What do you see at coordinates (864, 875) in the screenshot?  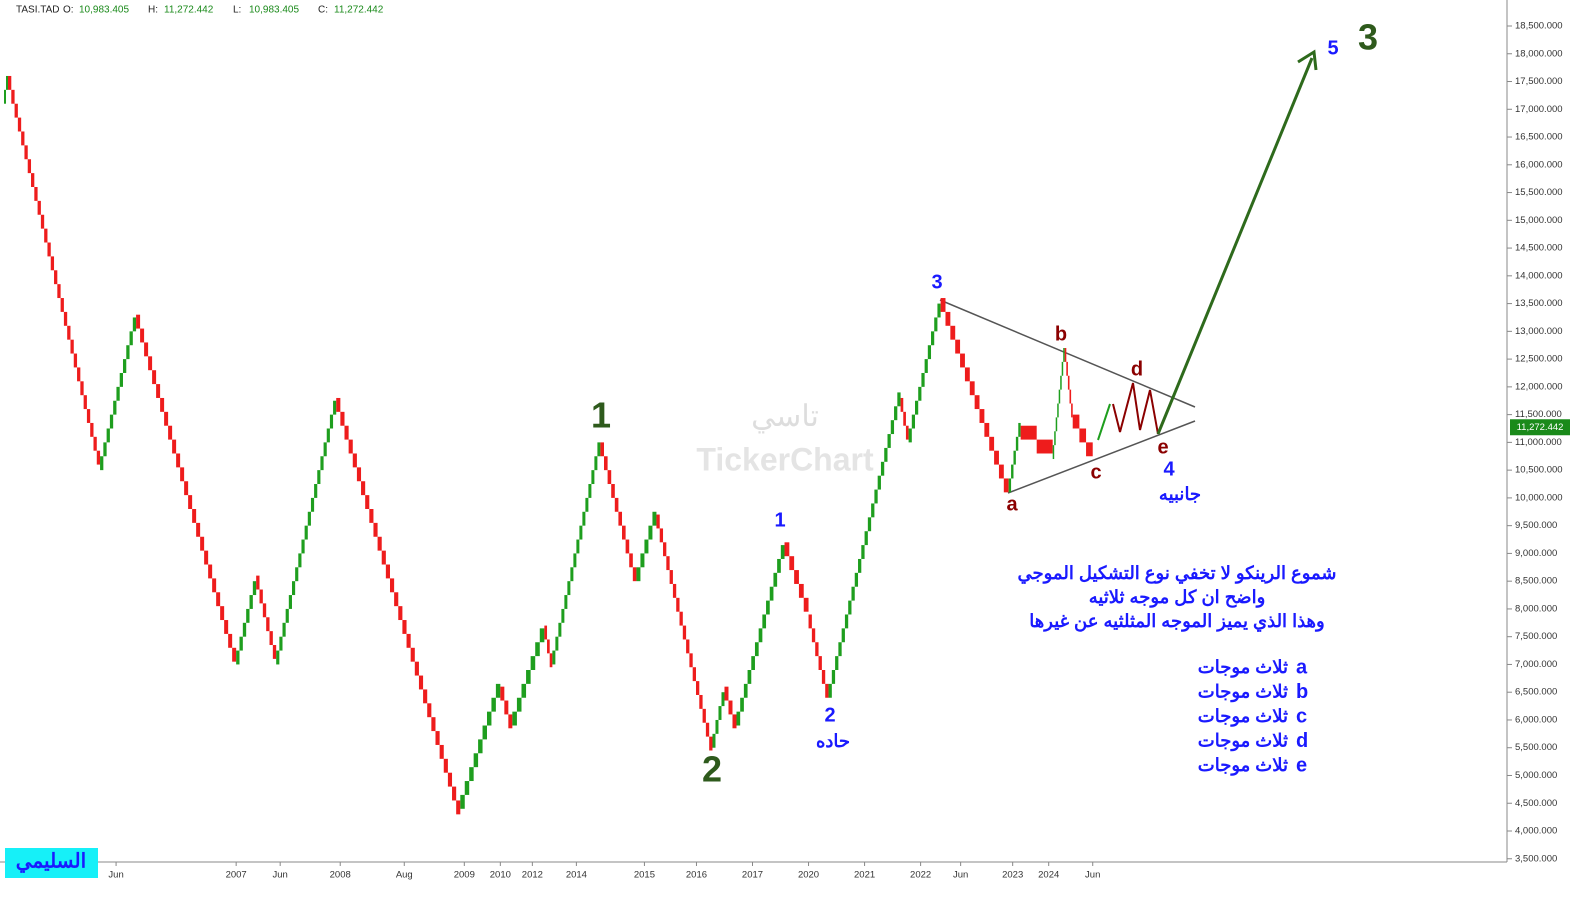 I see `x-tick-label: 2021` at bounding box center [864, 875].